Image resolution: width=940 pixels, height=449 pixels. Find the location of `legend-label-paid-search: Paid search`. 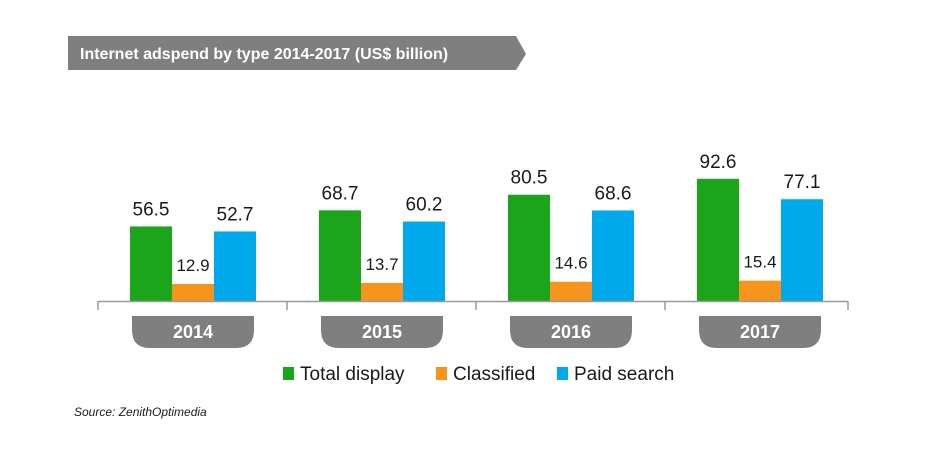

legend-label-paid-search: Paid search is located at coordinates (624, 374).